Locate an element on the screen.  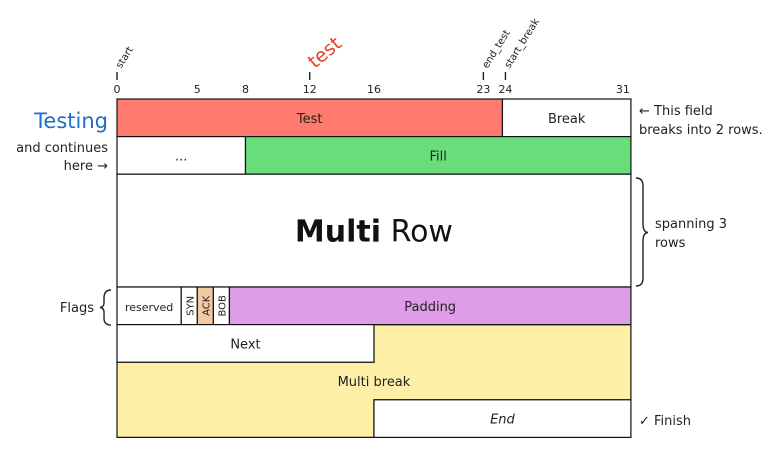
syn-label: SYN is located at coordinates (190, 306).